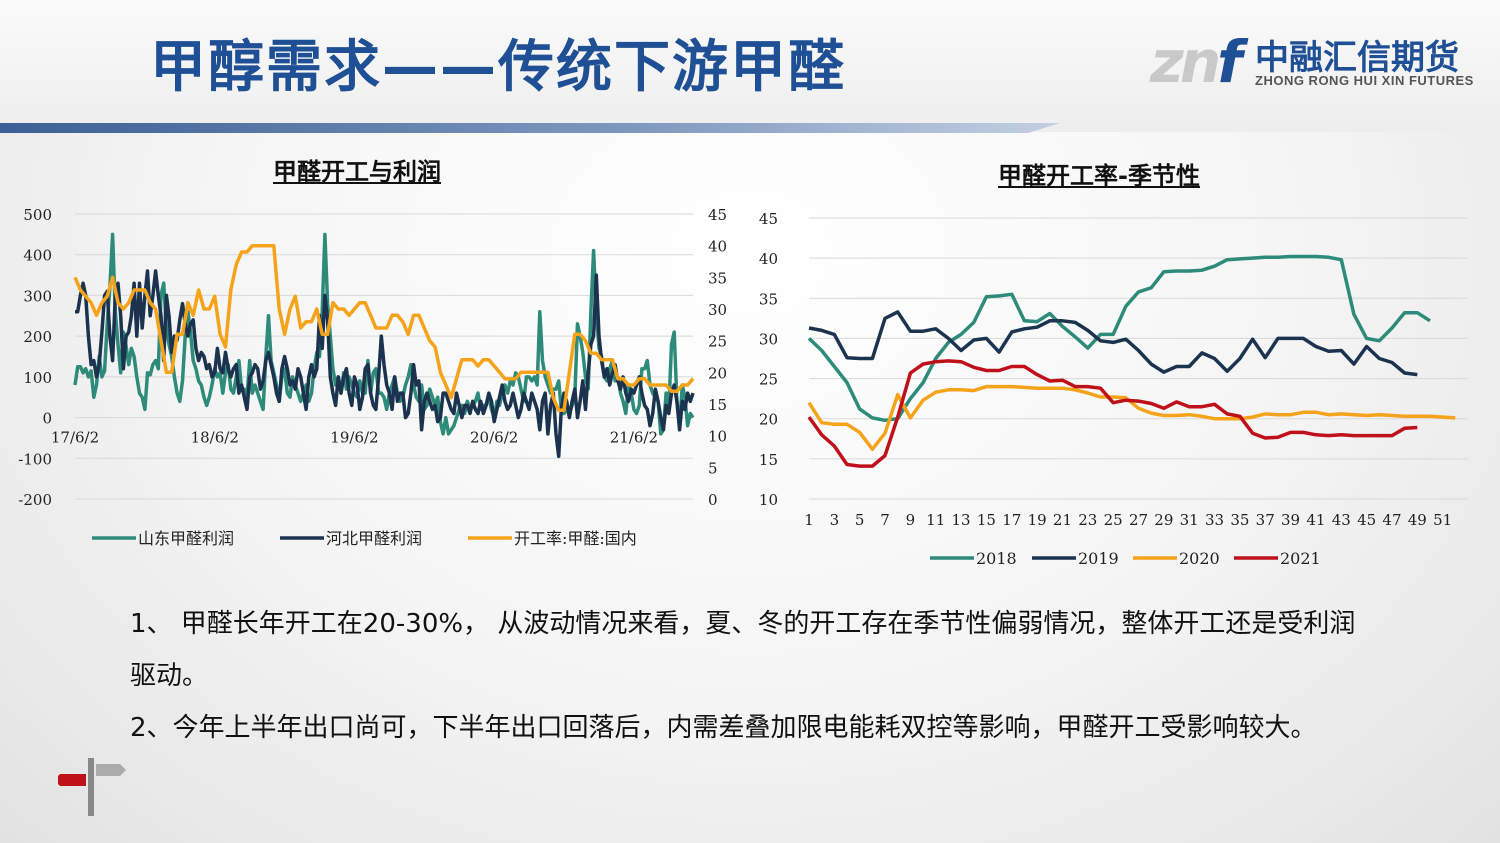 The width and height of the screenshot is (1500, 843). Describe the element at coordinates (768, 299) in the screenshot. I see `chart2-y-tick: 35` at that location.